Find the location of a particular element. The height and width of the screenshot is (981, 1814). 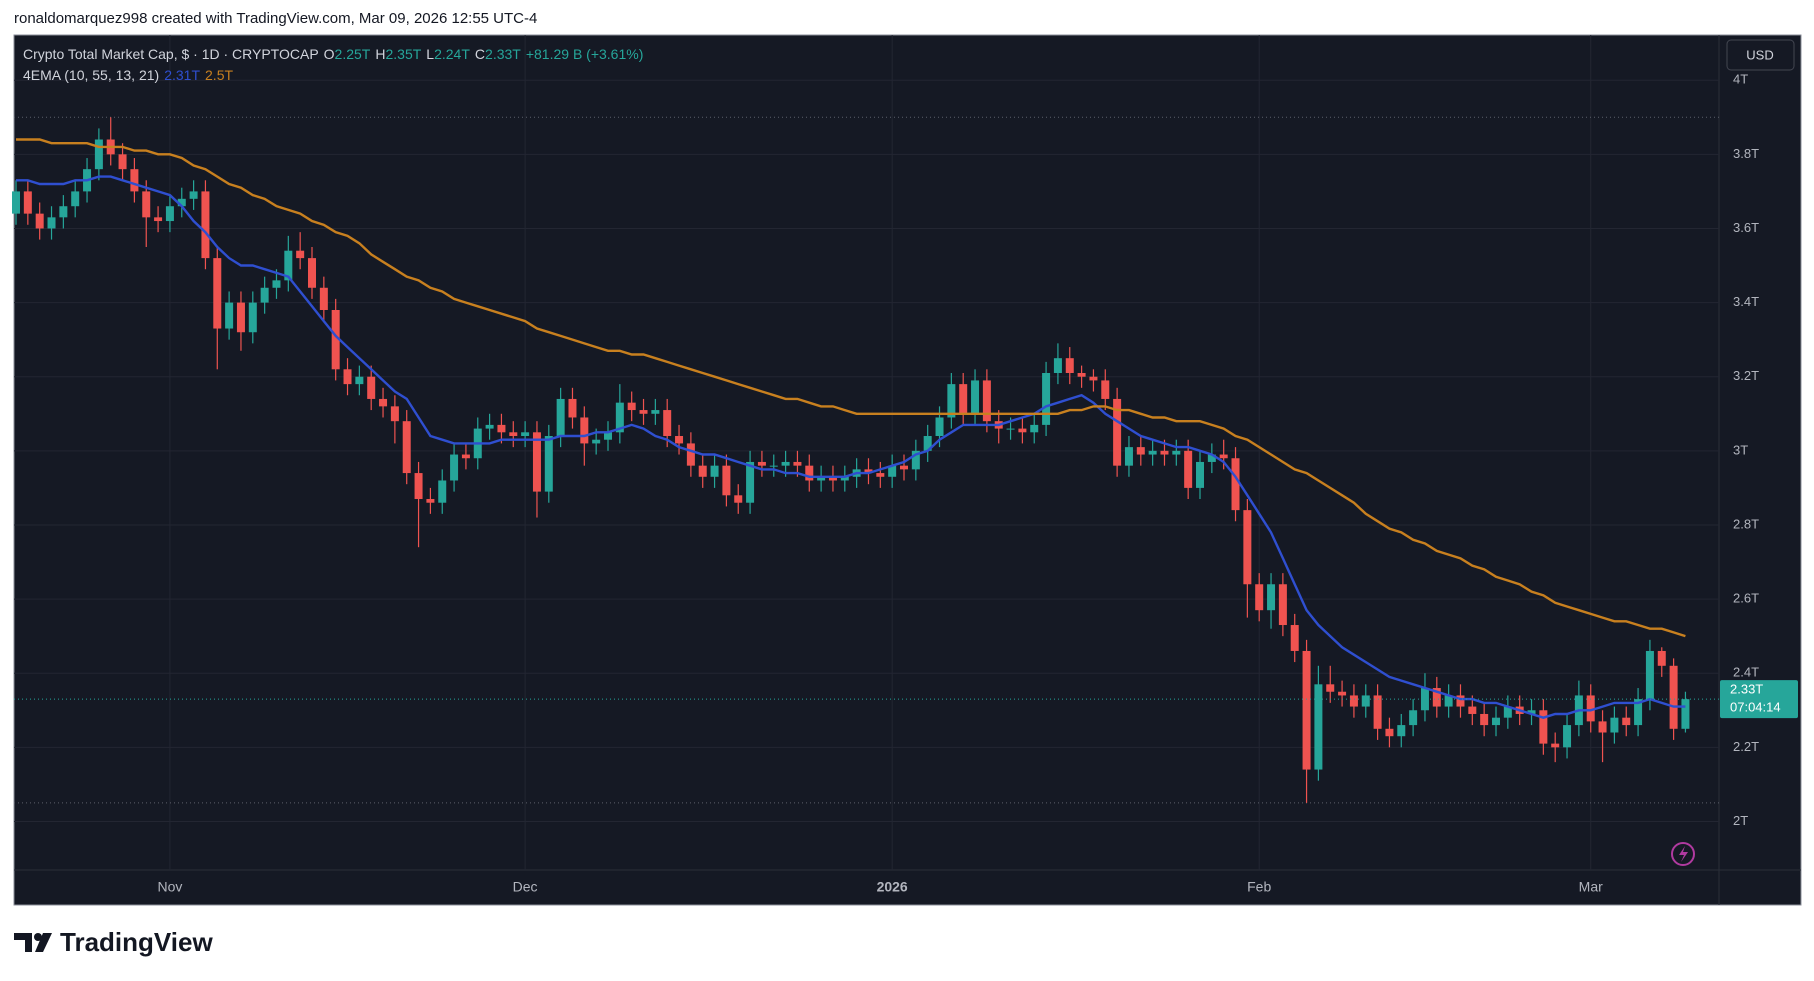

x-tick-label: Dec is located at coordinates (525, 887).